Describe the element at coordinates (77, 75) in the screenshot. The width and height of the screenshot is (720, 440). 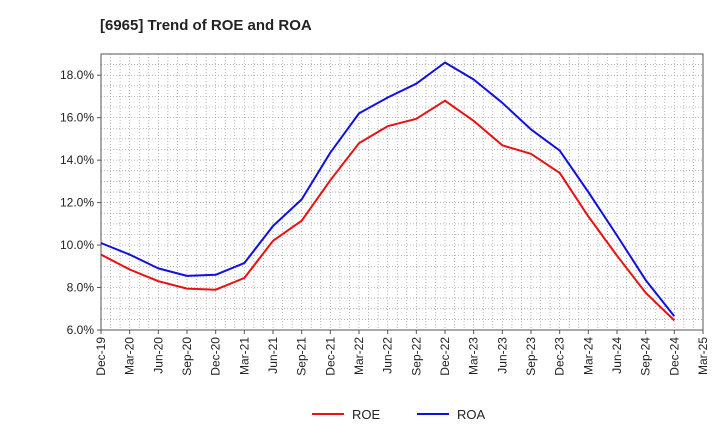
I see `y-tick-label: 18.0%` at that location.